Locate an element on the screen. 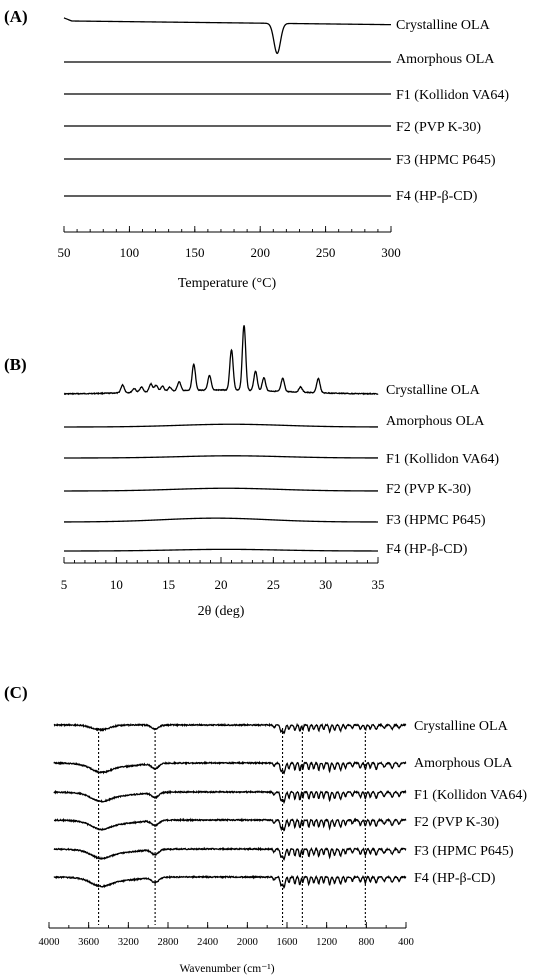  panel-c-xlabel: Wavenumber (cm⁻¹) is located at coordinates (226, 969).